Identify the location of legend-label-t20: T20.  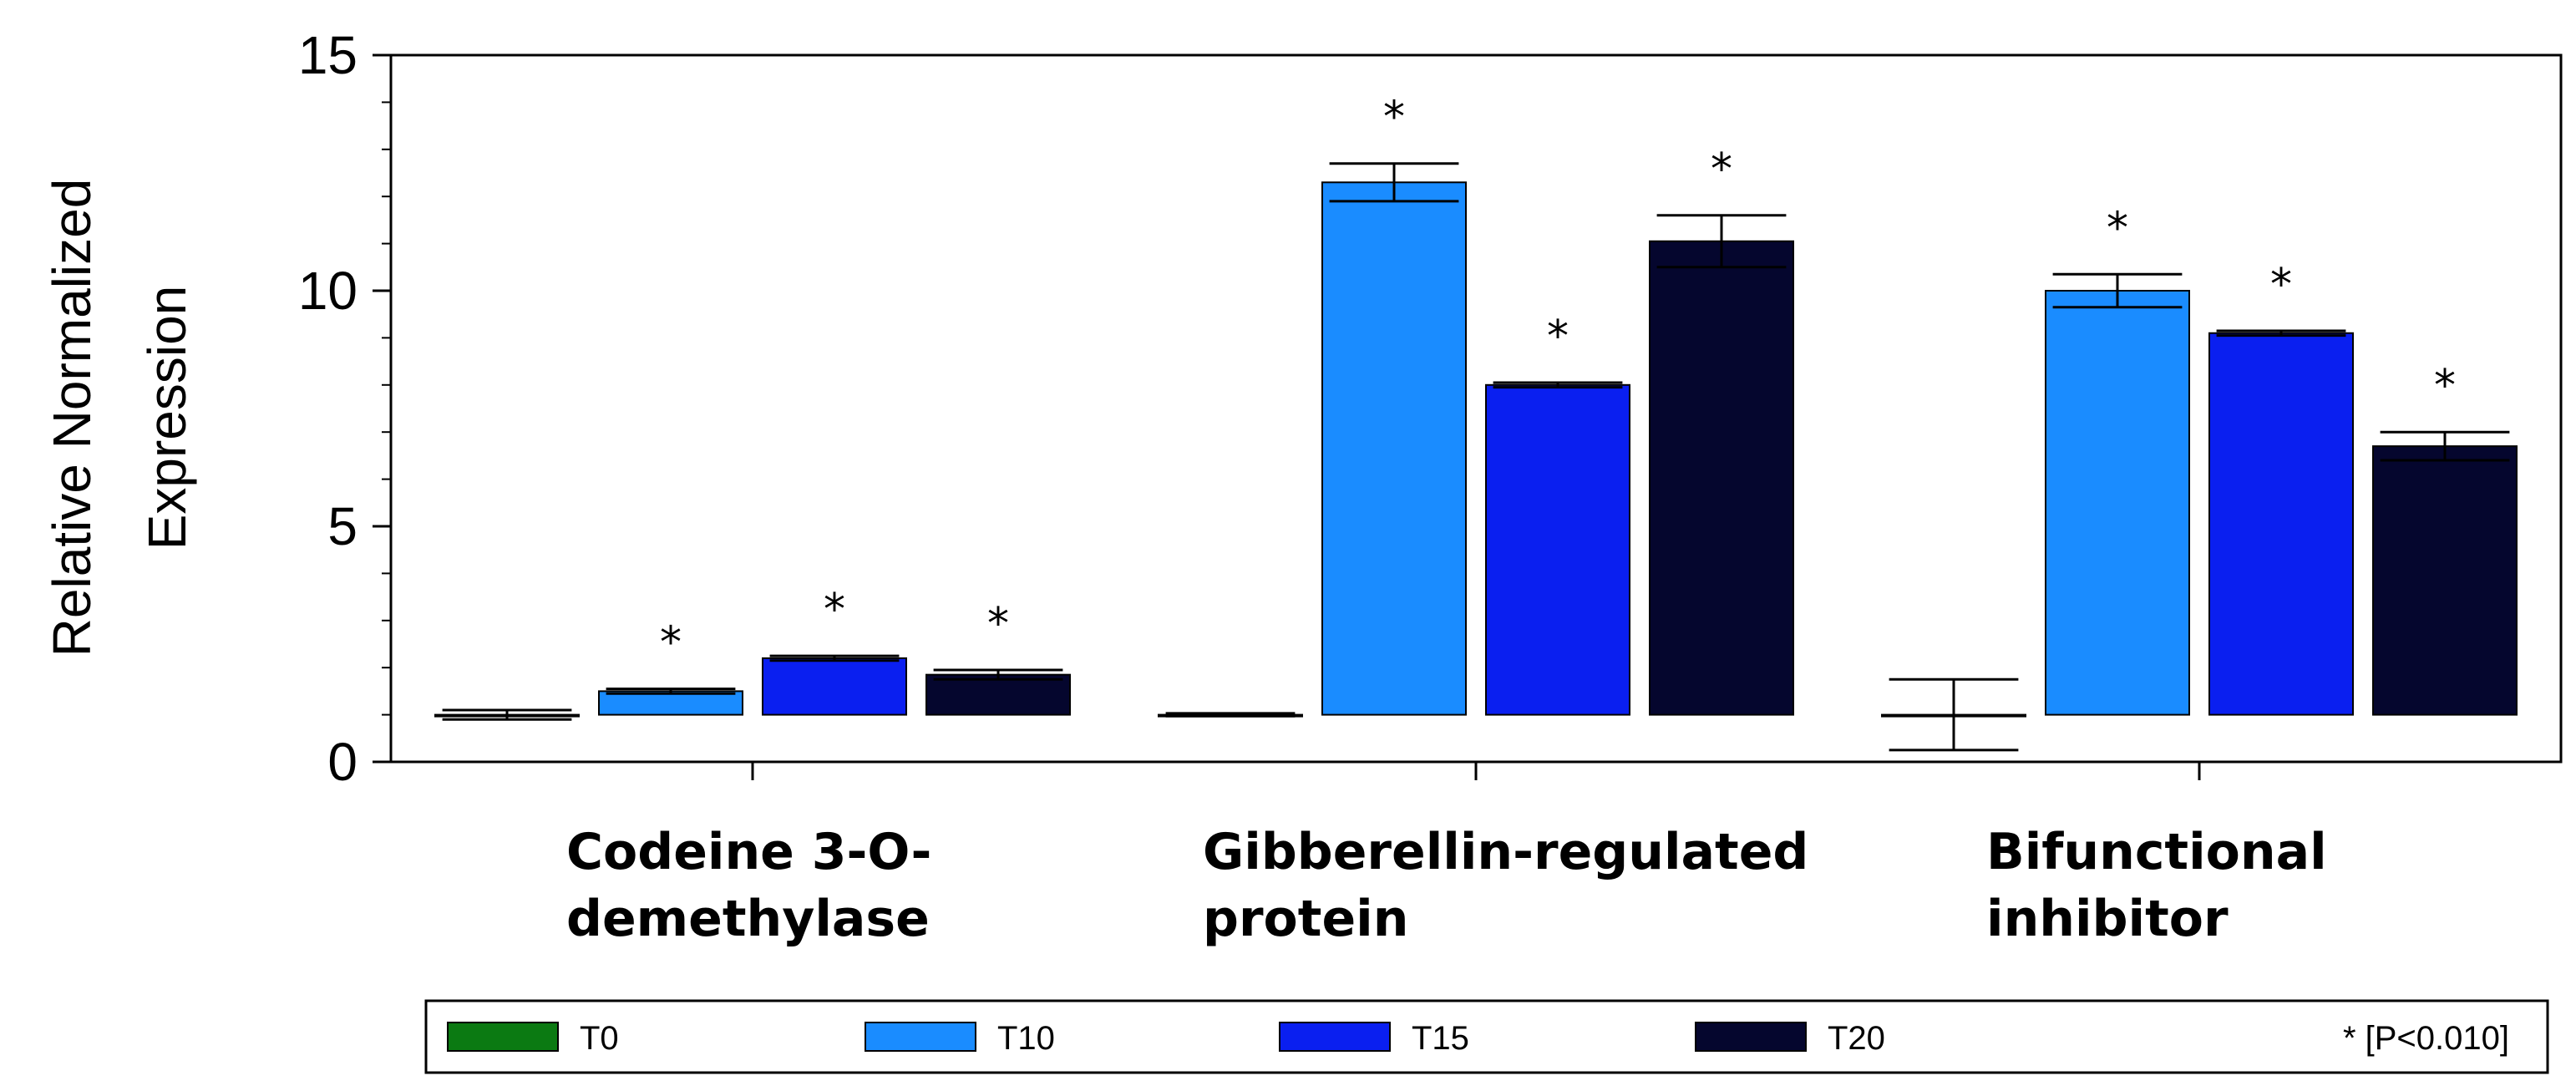
(1856, 1038).